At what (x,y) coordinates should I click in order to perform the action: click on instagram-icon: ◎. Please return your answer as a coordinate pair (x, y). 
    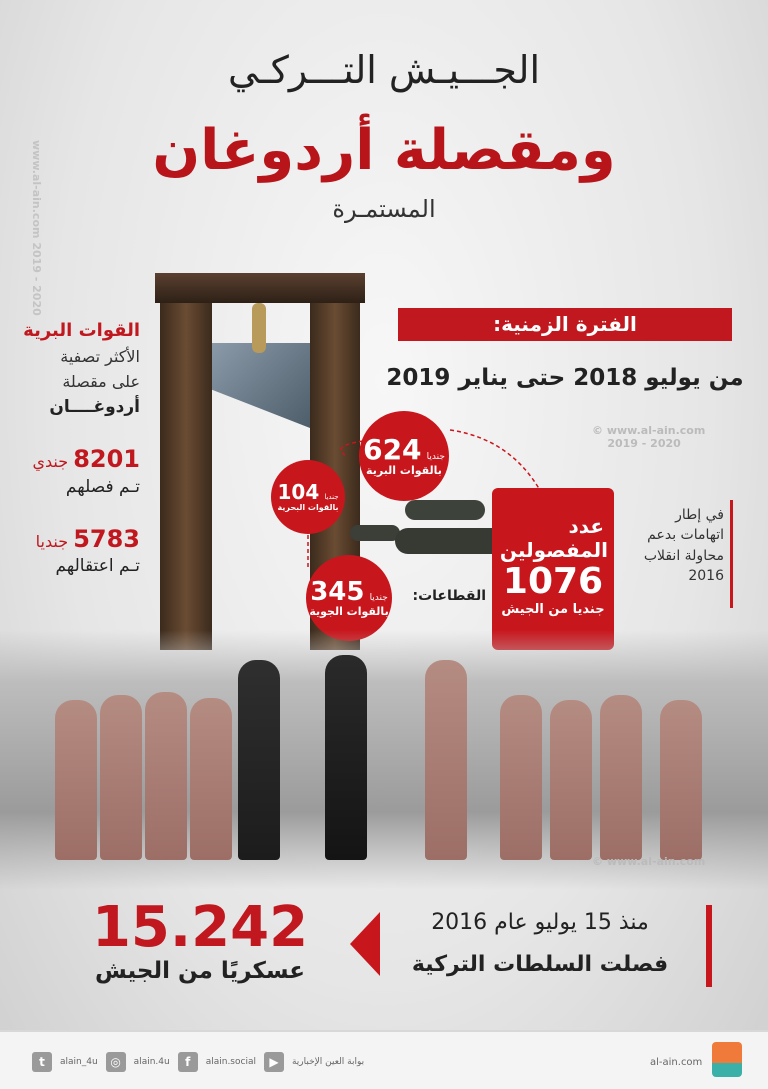
    Looking at the image, I should click on (115, 1062).